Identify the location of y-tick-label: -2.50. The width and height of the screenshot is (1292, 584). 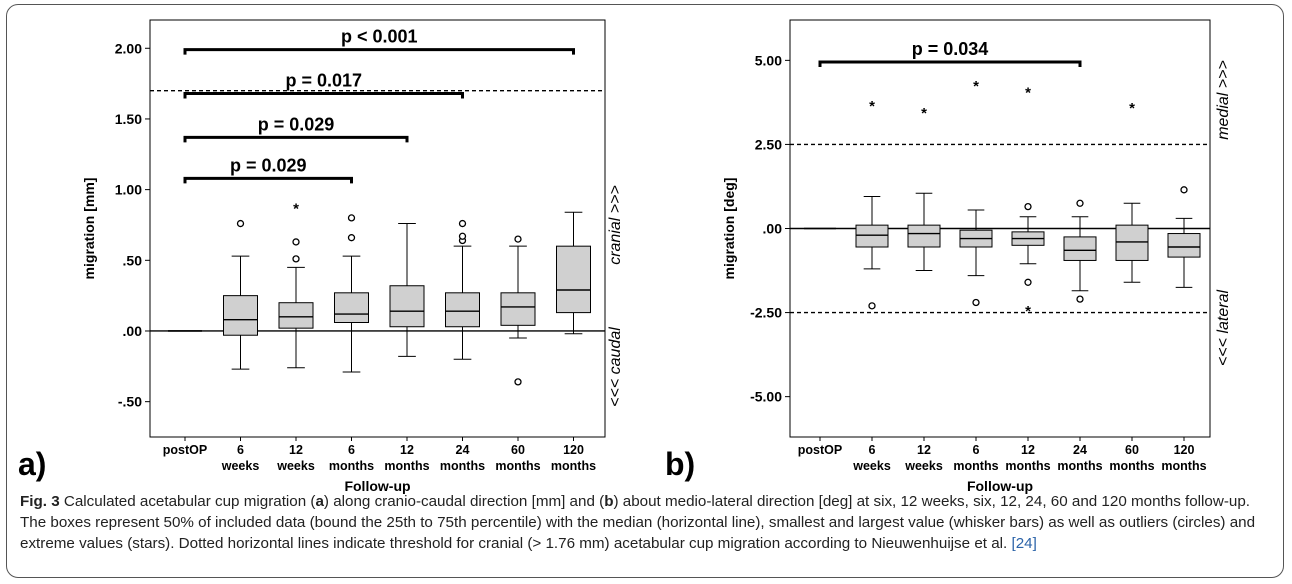
(766, 313).